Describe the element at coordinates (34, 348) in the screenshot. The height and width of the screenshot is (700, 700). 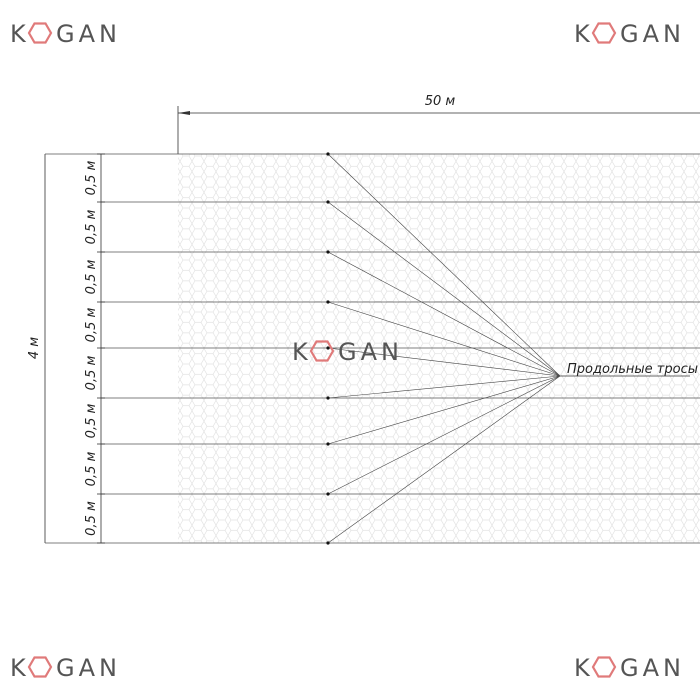
I see `height-label: 4 м` at that location.